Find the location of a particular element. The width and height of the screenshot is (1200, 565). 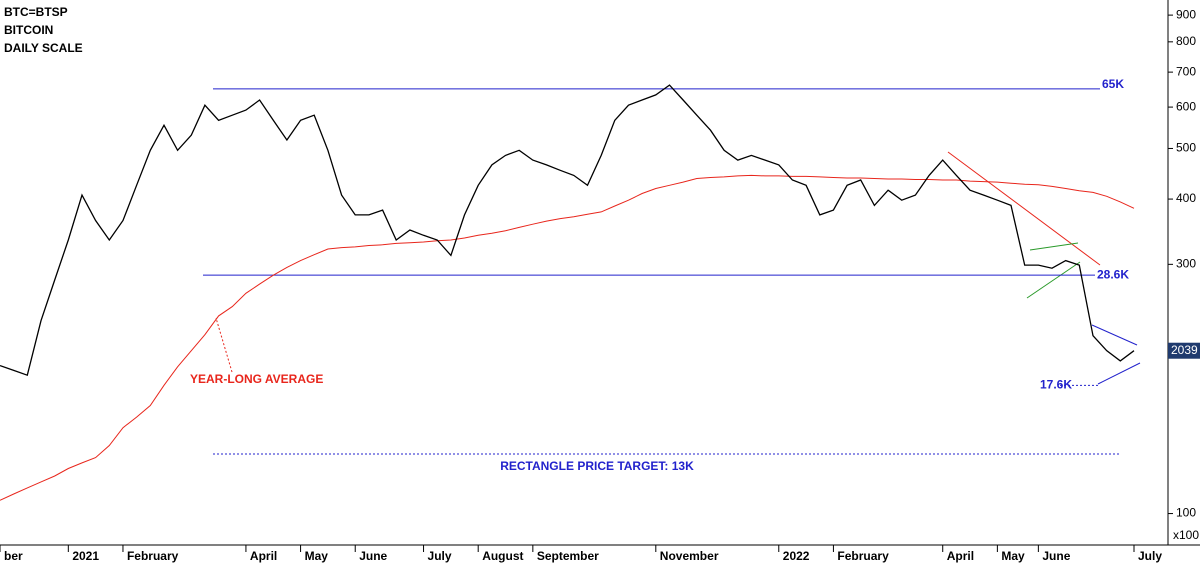

y-tick-label: 800 is located at coordinates (1186, 41).